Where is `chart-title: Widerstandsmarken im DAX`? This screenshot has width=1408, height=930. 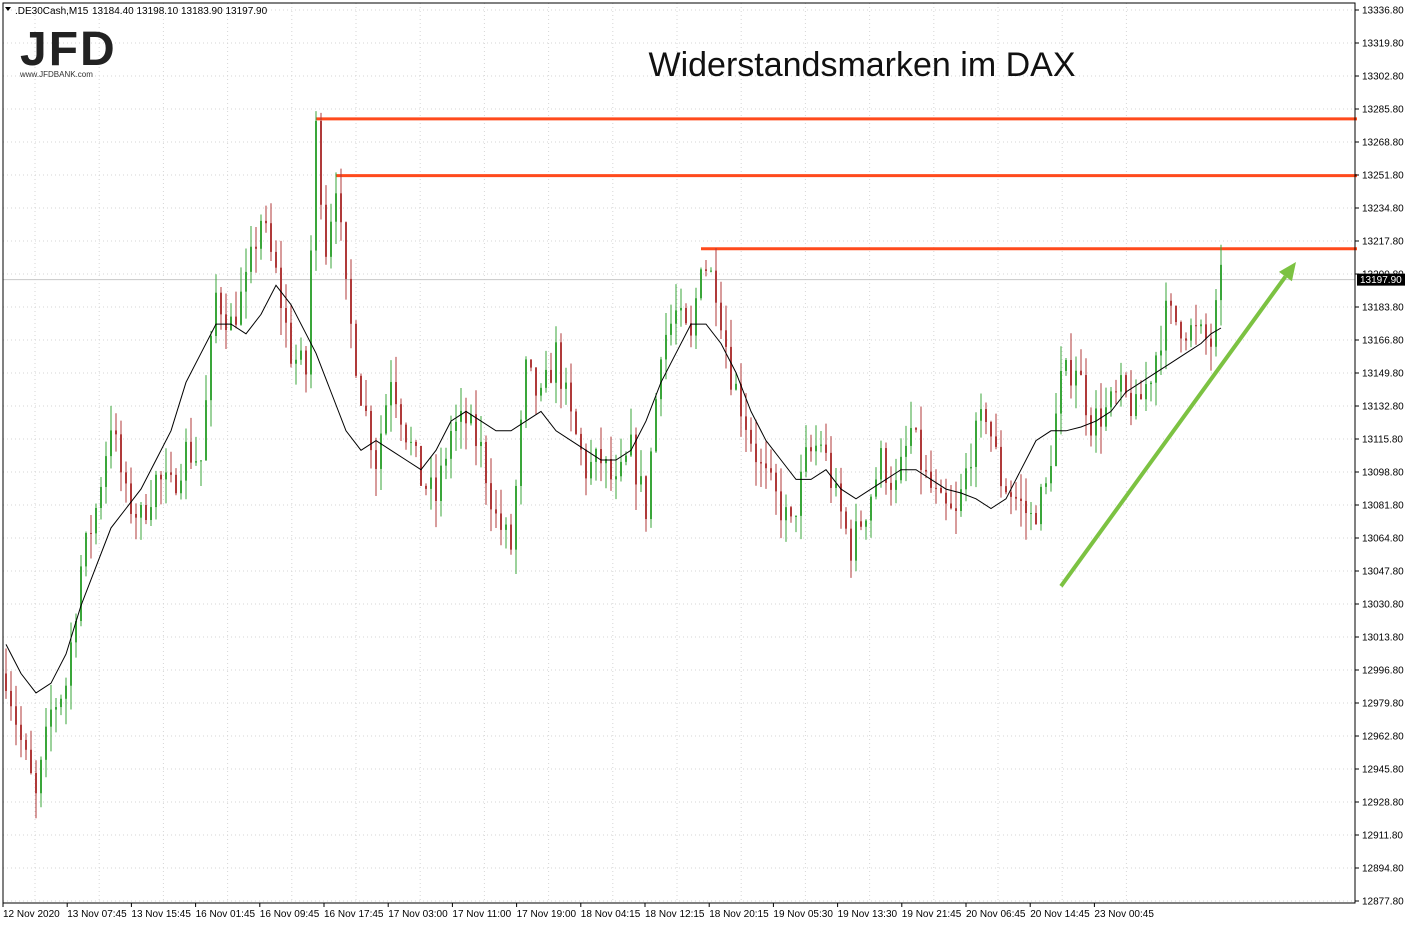
chart-title: Widerstandsmarken im DAX is located at coordinates (861, 65).